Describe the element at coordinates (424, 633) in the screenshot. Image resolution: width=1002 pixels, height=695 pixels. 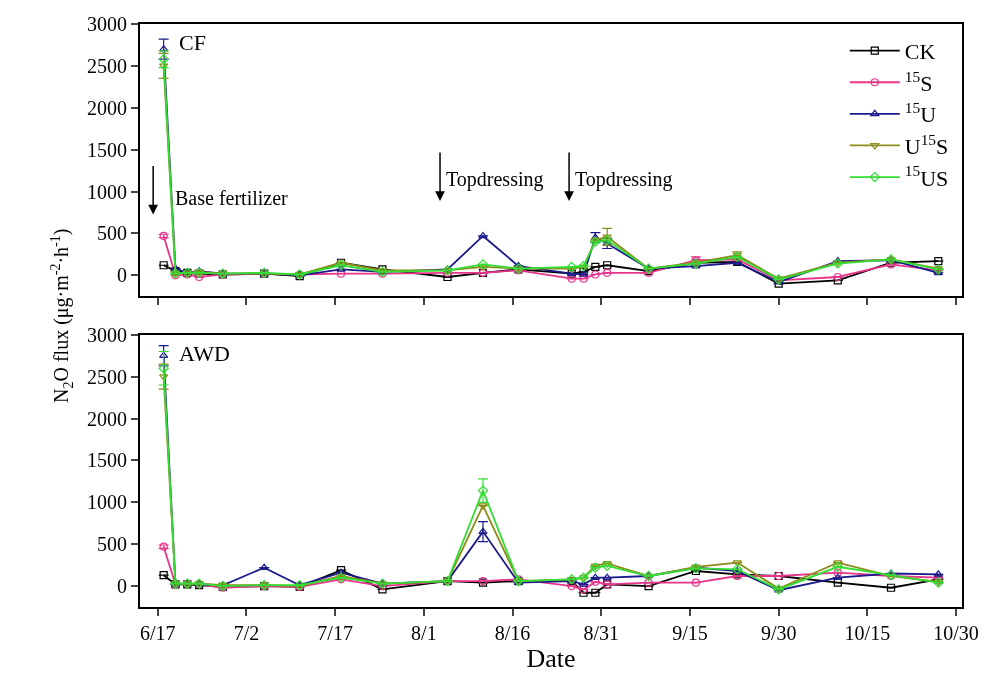
I see `x-tick-label: 8/1` at that location.